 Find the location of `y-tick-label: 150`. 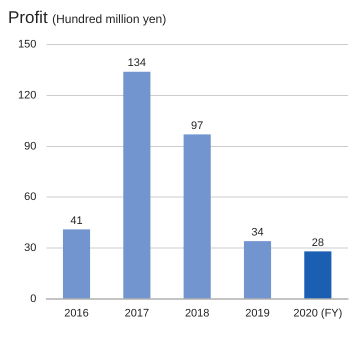

y-tick-label: 150 is located at coordinates (27, 44).